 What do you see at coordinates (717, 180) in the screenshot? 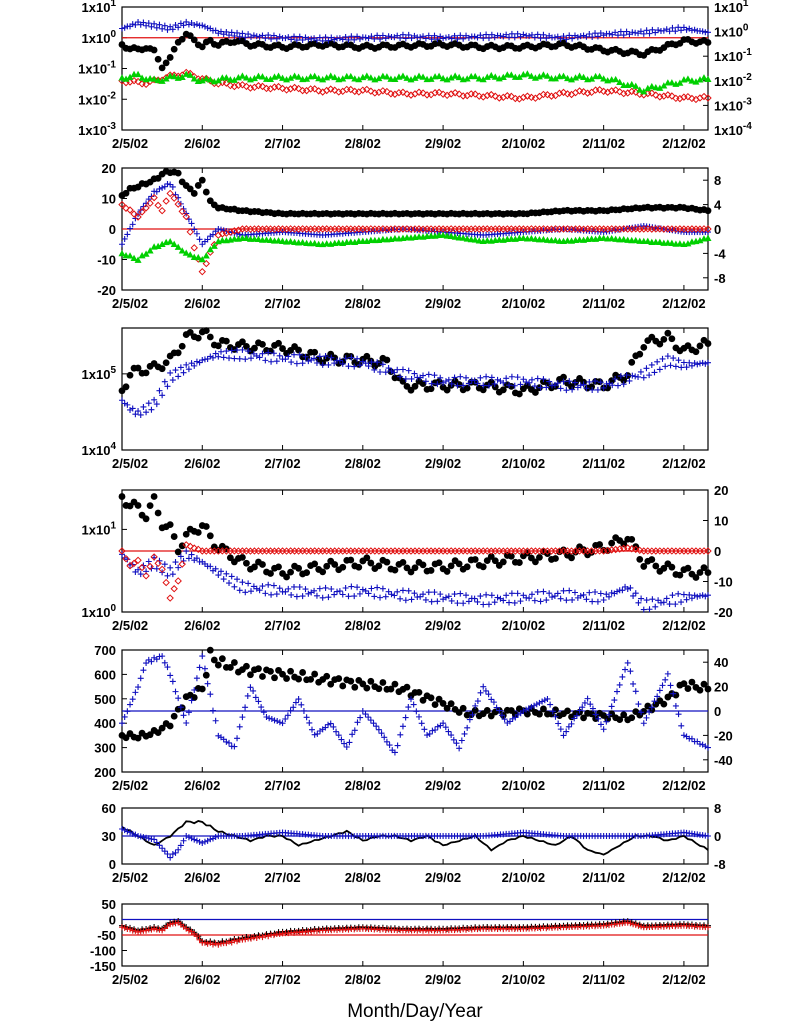
I see `right-tick-label: 8` at bounding box center [717, 180].